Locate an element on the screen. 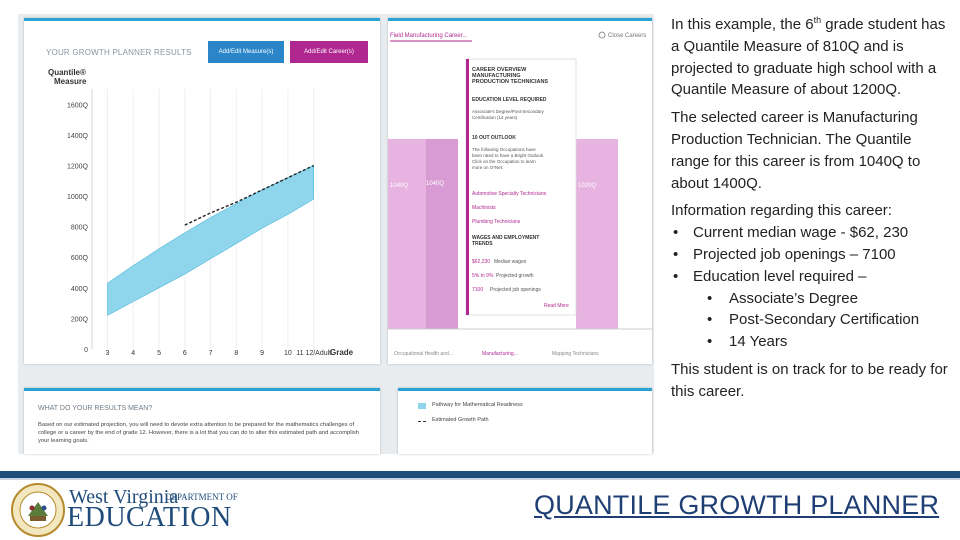 This screenshot has width=960, height=540. close-careers-link: Close Careers is located at coordinates (627, 36).